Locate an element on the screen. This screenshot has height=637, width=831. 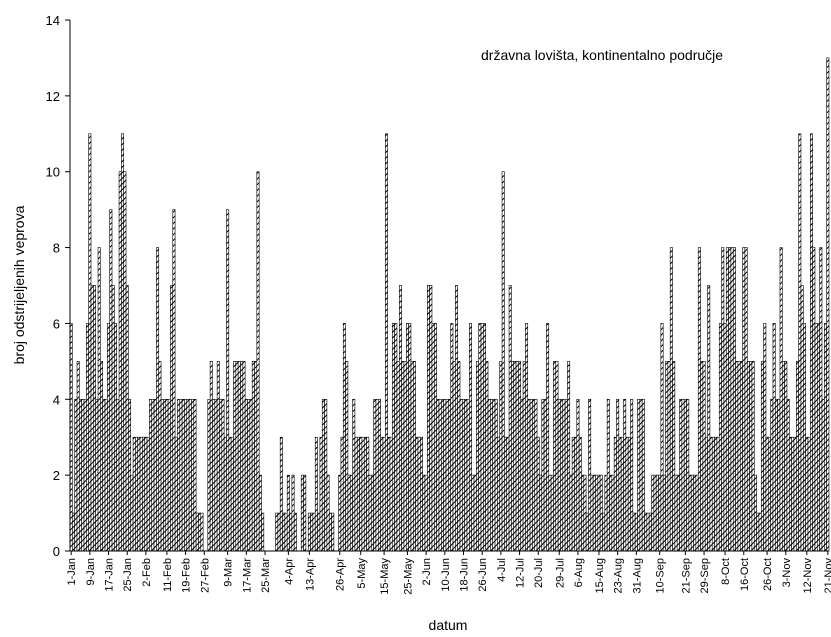
x-tick-label: 1-Jan is located at coordinates (72, 572).